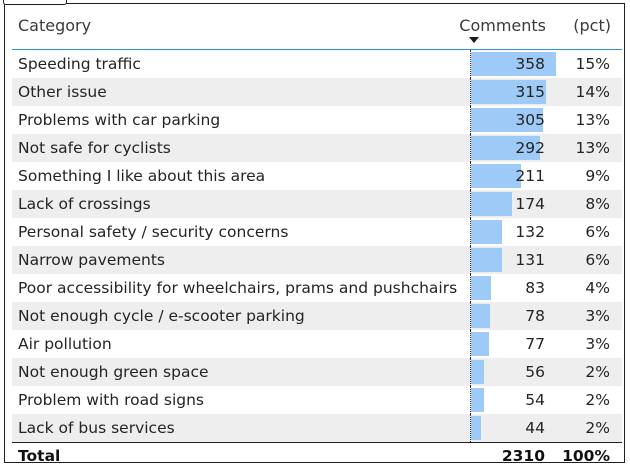 Image resolution: width=630 pixels, height=471 pixels. I want to click on table-row: Lack of crossings 174 8%, so click(317, 204).